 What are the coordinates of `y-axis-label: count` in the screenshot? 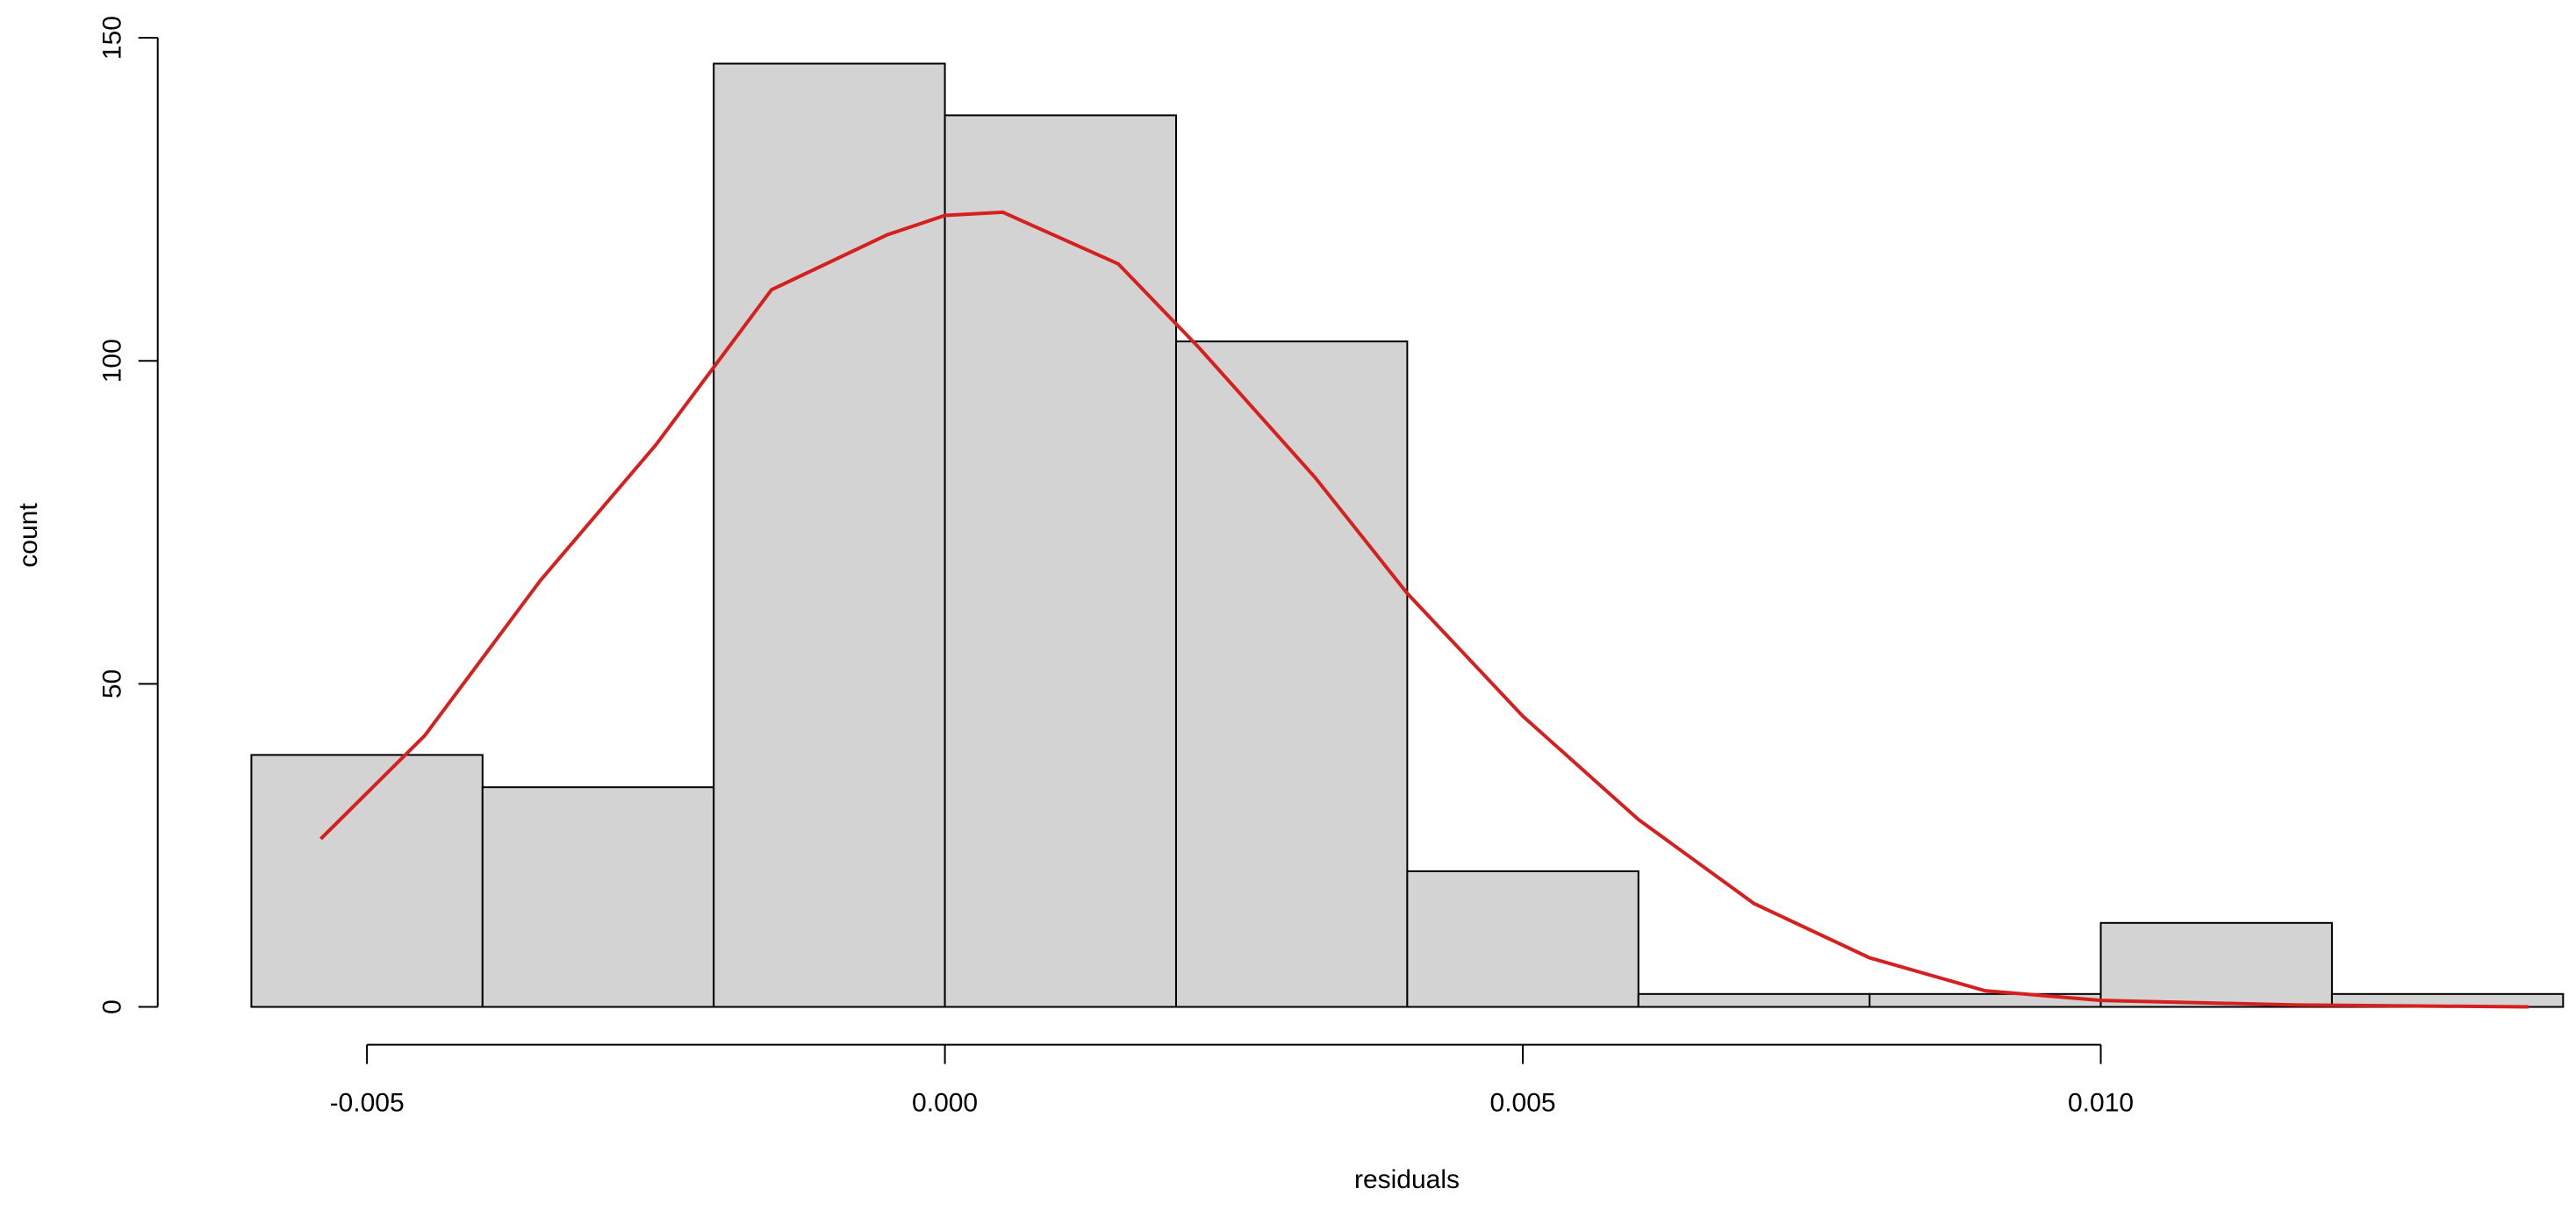 It's located at (28, 535).